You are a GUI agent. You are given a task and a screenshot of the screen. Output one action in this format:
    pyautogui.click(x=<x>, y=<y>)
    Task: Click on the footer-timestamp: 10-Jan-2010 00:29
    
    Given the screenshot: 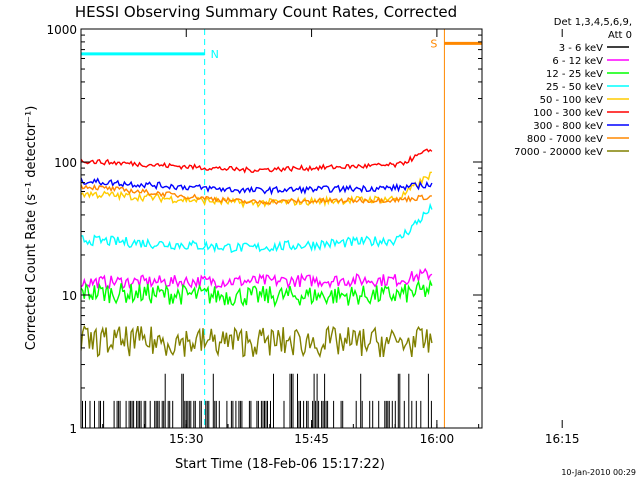 What is the action you would take?
    pyautogui.click(x=598, y=472)
    